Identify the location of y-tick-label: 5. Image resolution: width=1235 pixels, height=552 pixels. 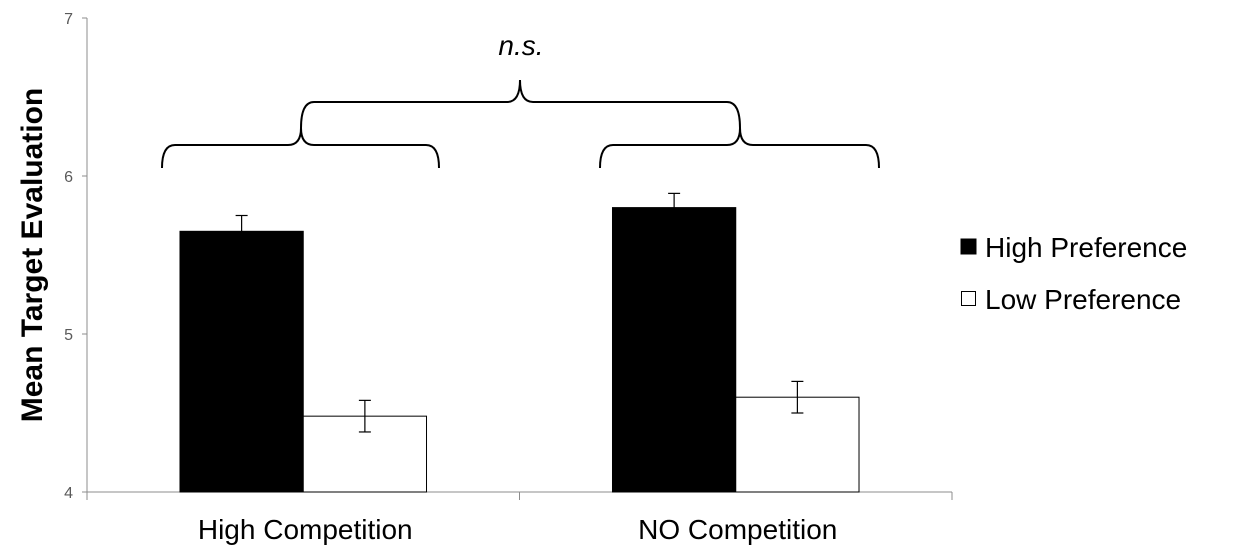
(68, 335).